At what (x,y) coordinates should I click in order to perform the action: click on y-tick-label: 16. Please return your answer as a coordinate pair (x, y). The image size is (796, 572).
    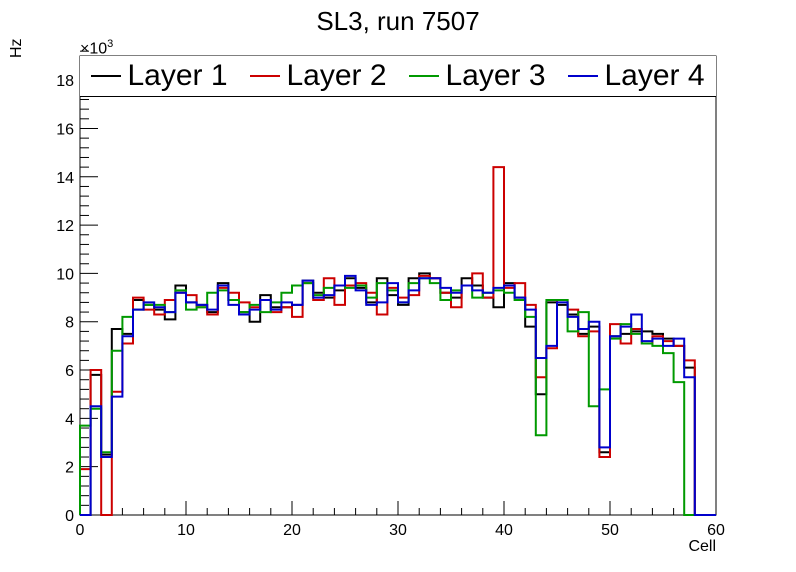
    Looking at the image, I should click on (65, 129).